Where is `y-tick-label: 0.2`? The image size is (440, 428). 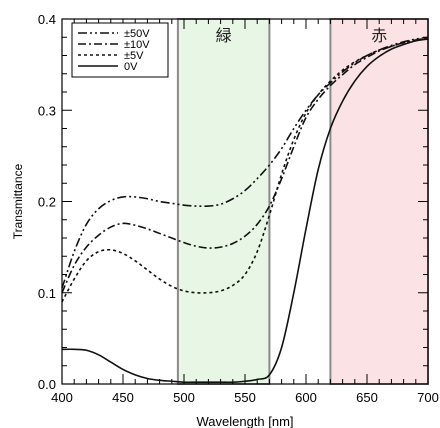
y-tick-label: 0.2 is located at coordinates (47, 202).